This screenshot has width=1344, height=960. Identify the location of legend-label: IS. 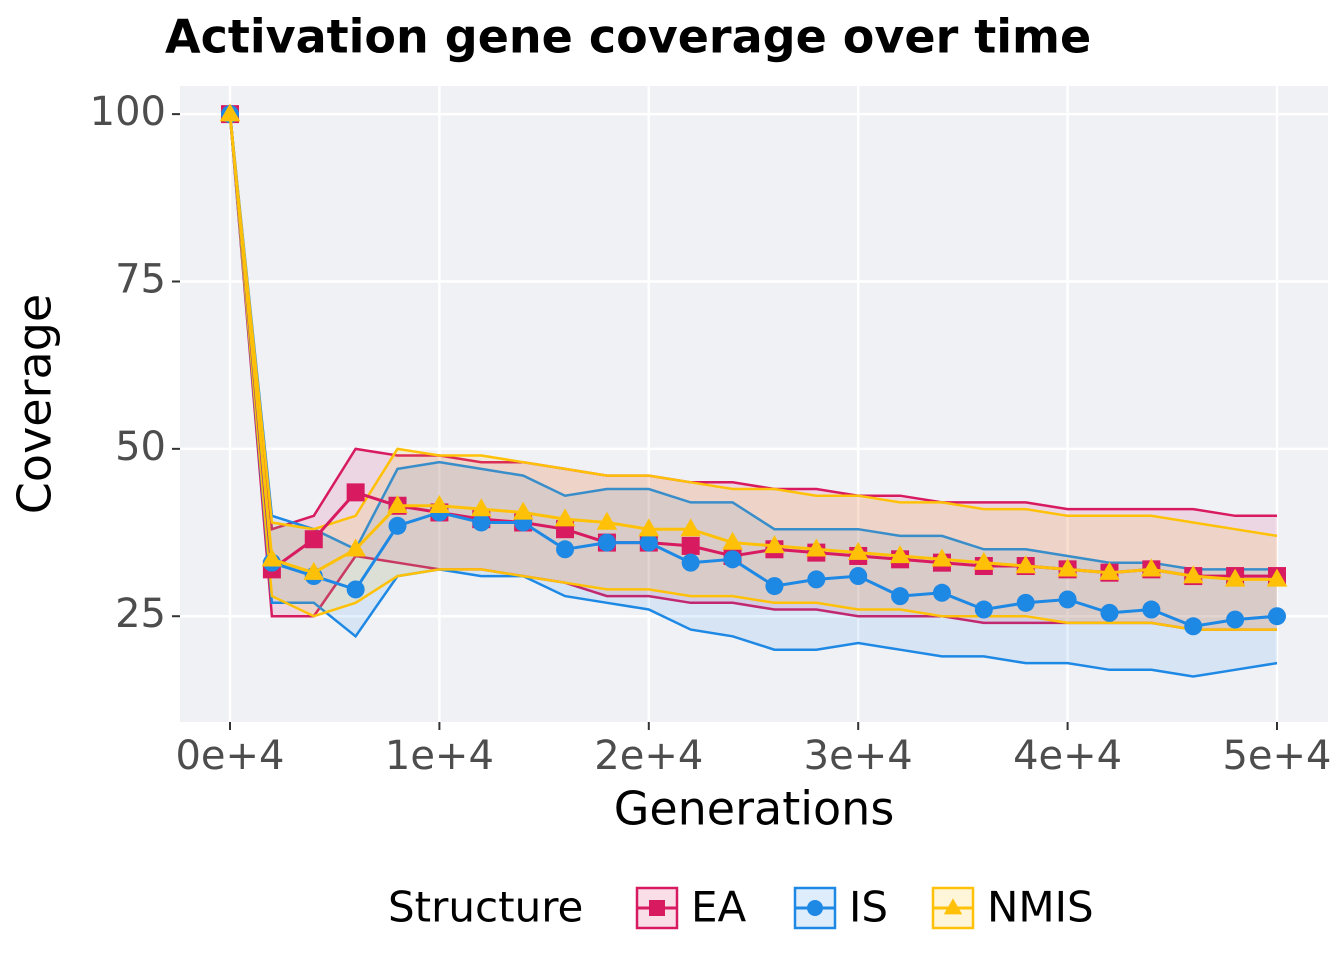
(868, 907).